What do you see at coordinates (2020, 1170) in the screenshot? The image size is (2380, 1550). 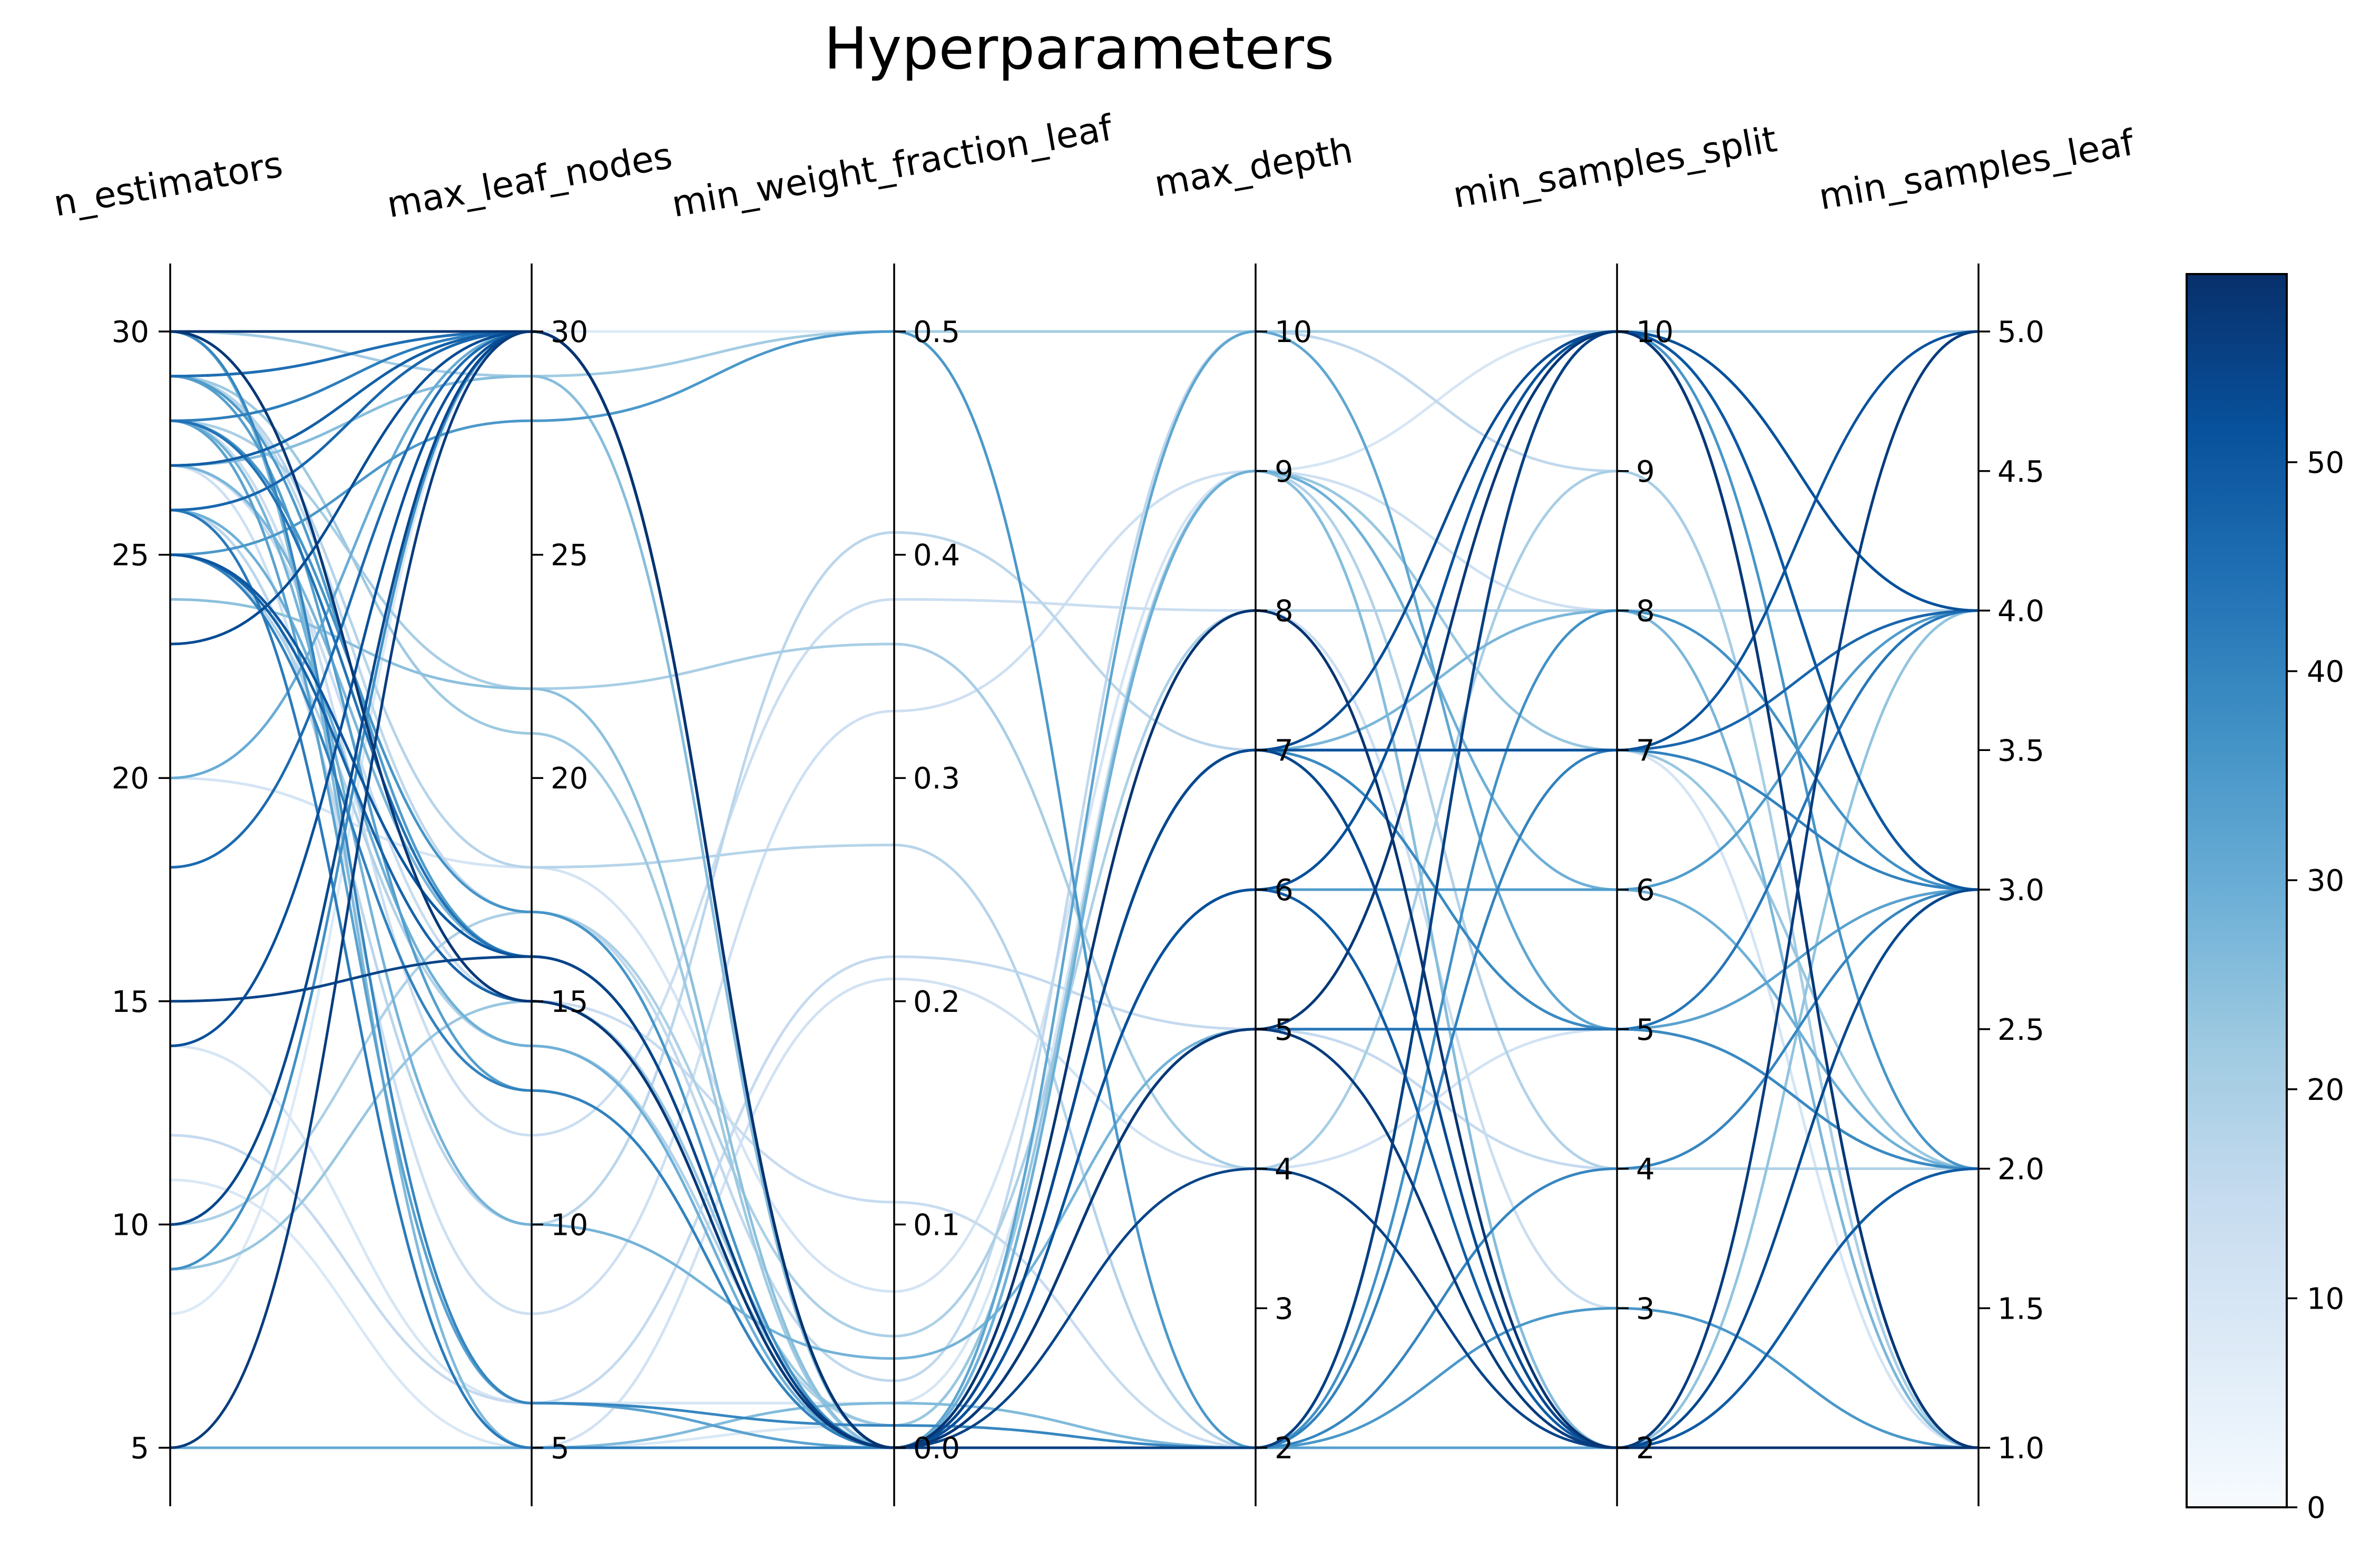 I see `tick-label: 2.0` at bounding box center [2020, 1170].